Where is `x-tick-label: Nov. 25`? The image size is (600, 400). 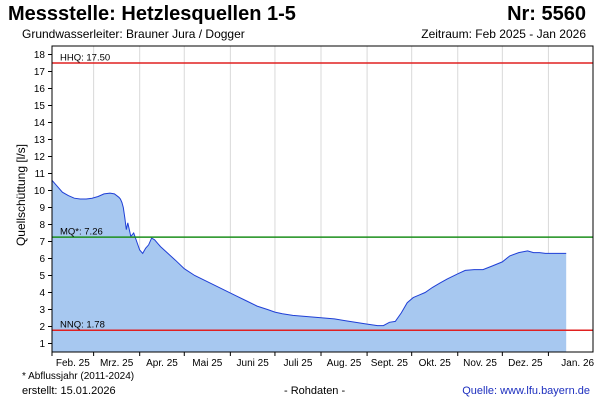 x-tick-label: Nov. 25 is located at coordinates (480, 363).